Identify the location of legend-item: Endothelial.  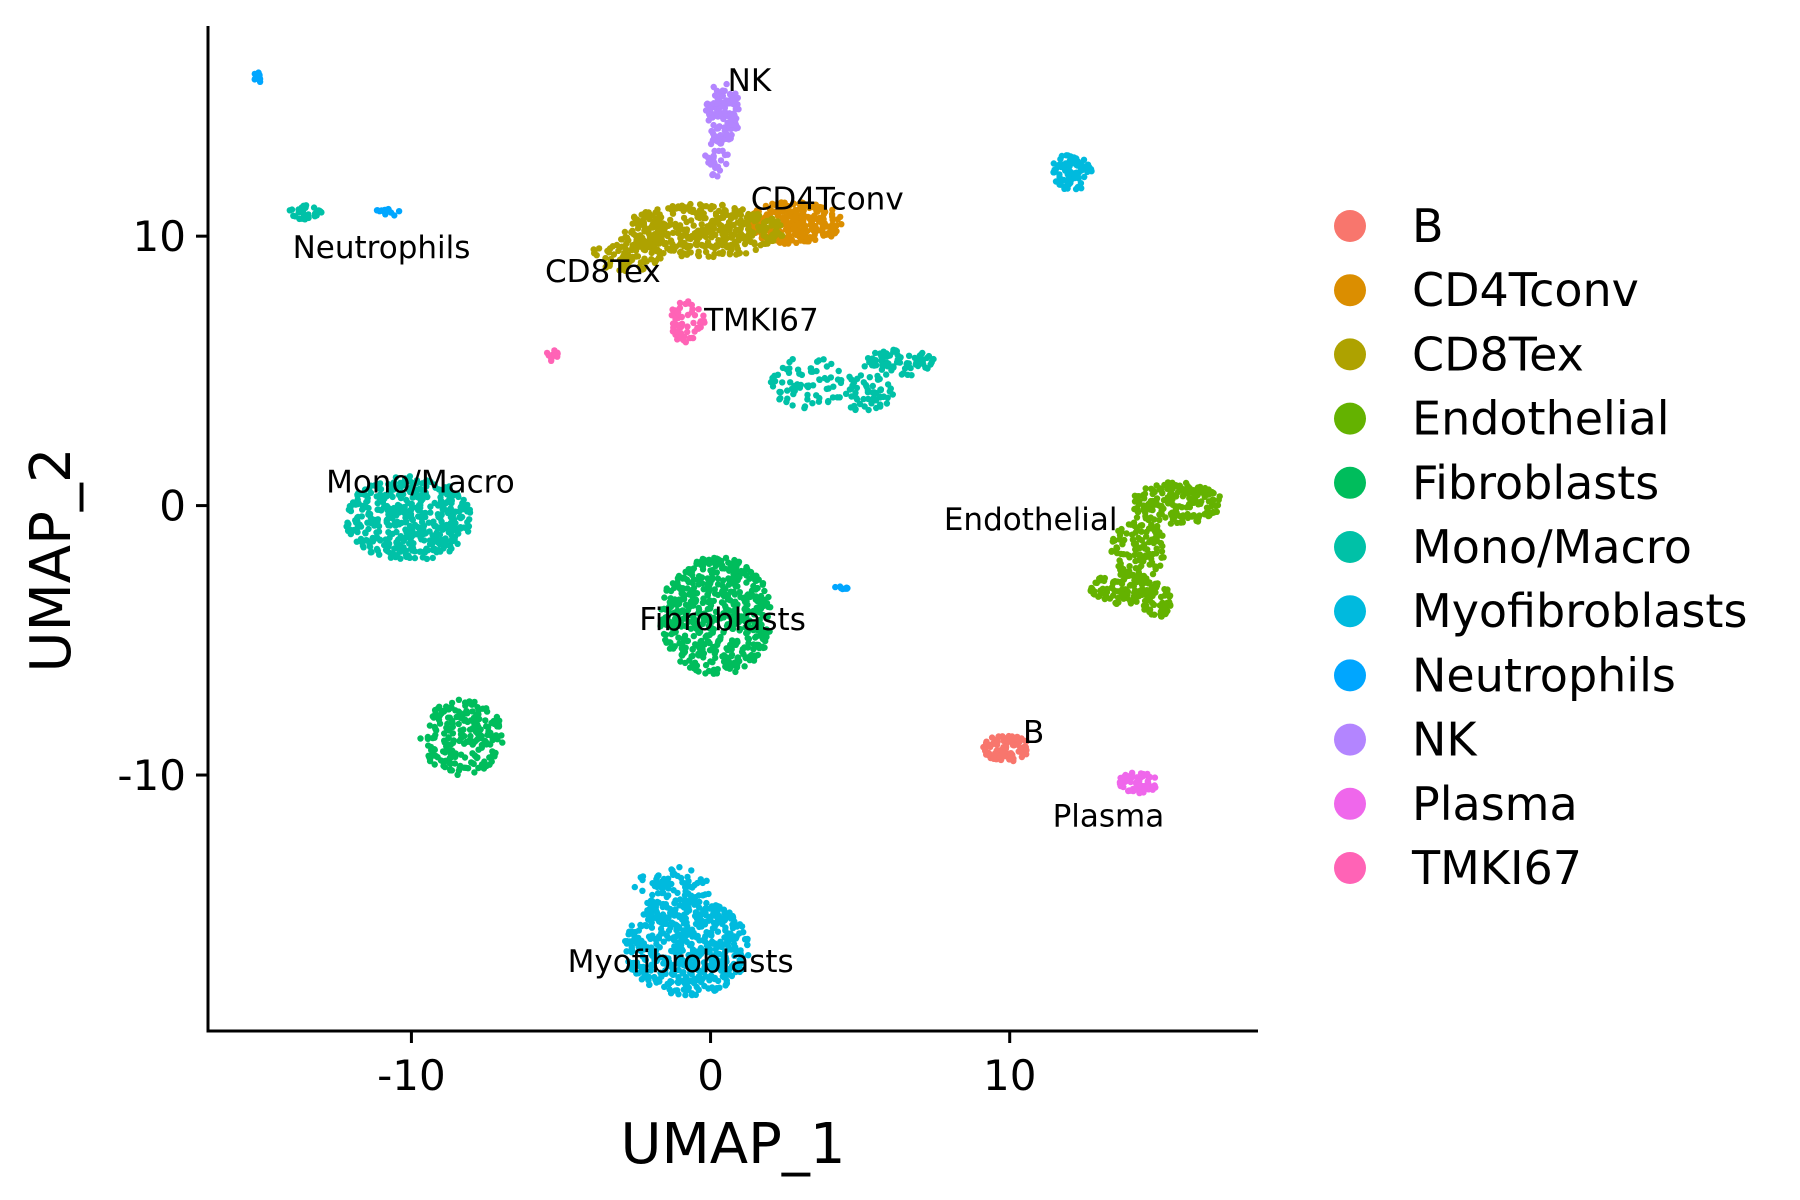
(1502, 419).